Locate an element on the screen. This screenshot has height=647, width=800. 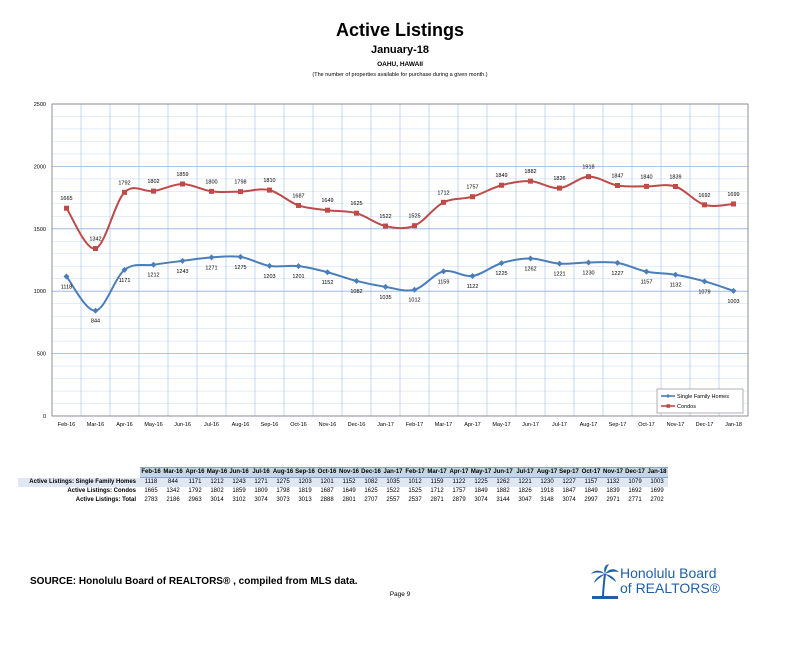
y-tick-label: 1500 is located at coordinates (40, 230).